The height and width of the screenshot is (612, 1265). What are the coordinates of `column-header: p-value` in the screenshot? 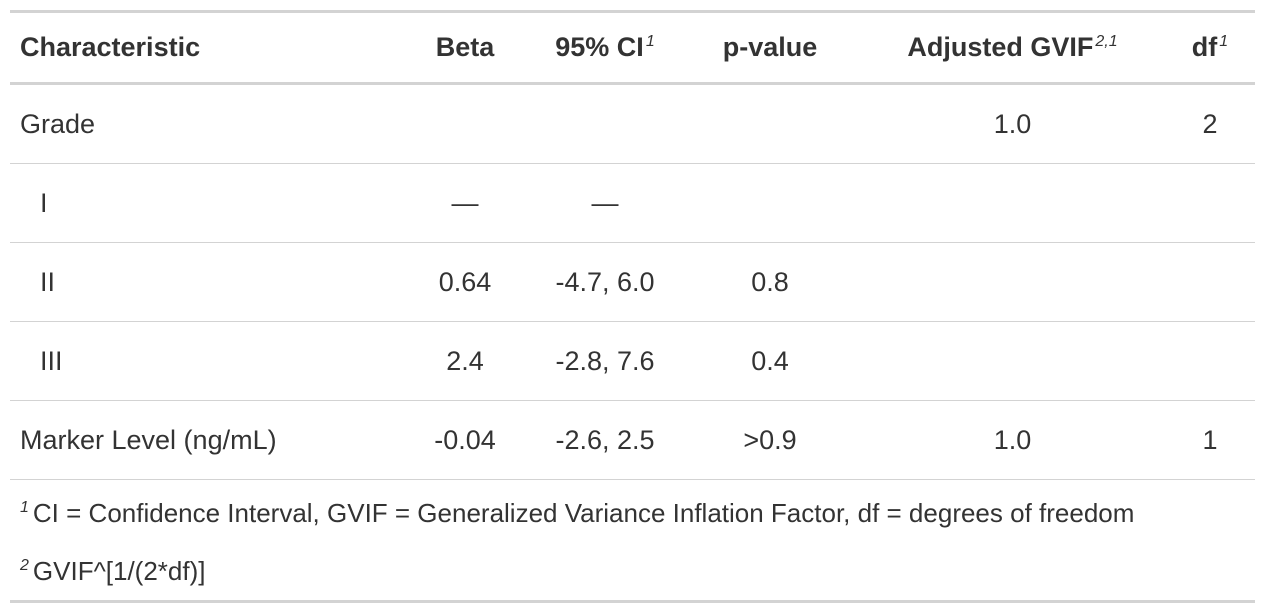 It's located at (770, 48).